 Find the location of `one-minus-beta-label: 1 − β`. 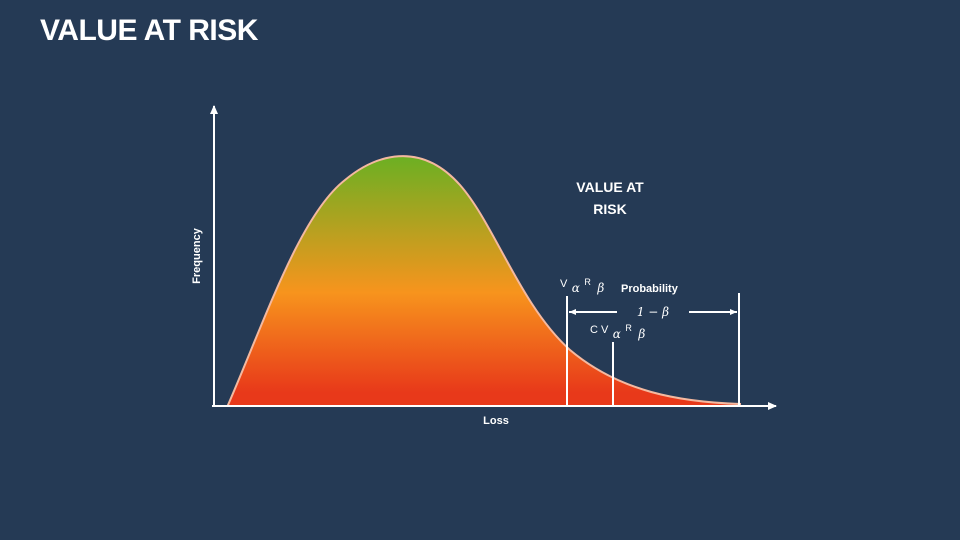

one-minus-beta-label: 1 − β is located at coordinates (653, 312).